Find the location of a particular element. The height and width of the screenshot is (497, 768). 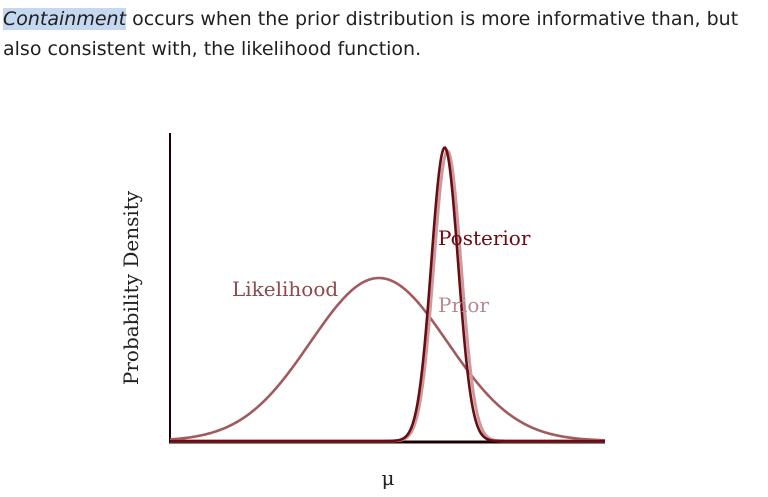

series-label-prior: Prior is located at coordinates (463, 305).